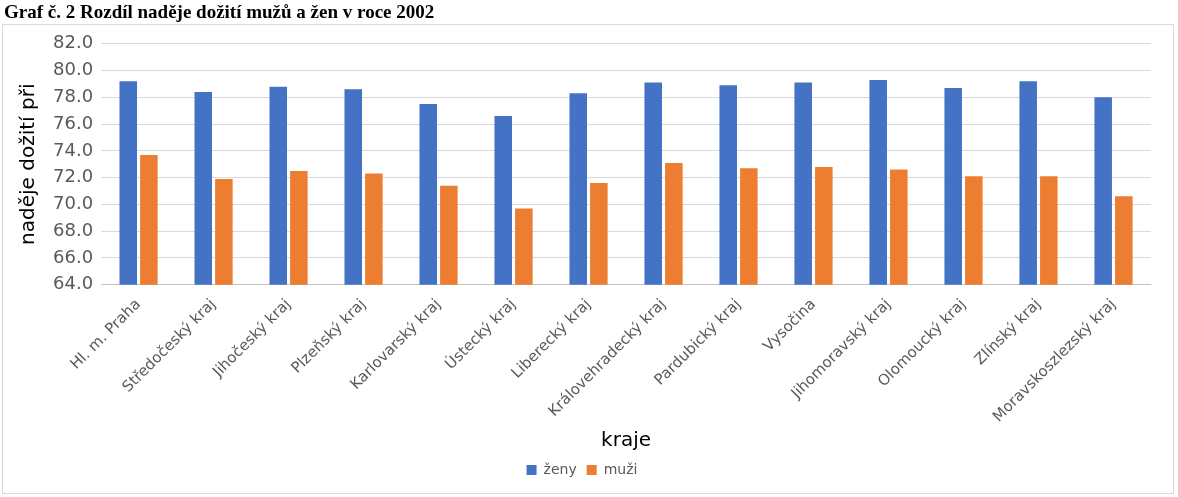 The height and width of the screenshot is (497, 1178). What do you see at coordinates (73, 95) in the screenshot?
I see `y-tick-label: 78.0` at bounding box center [73, 95].